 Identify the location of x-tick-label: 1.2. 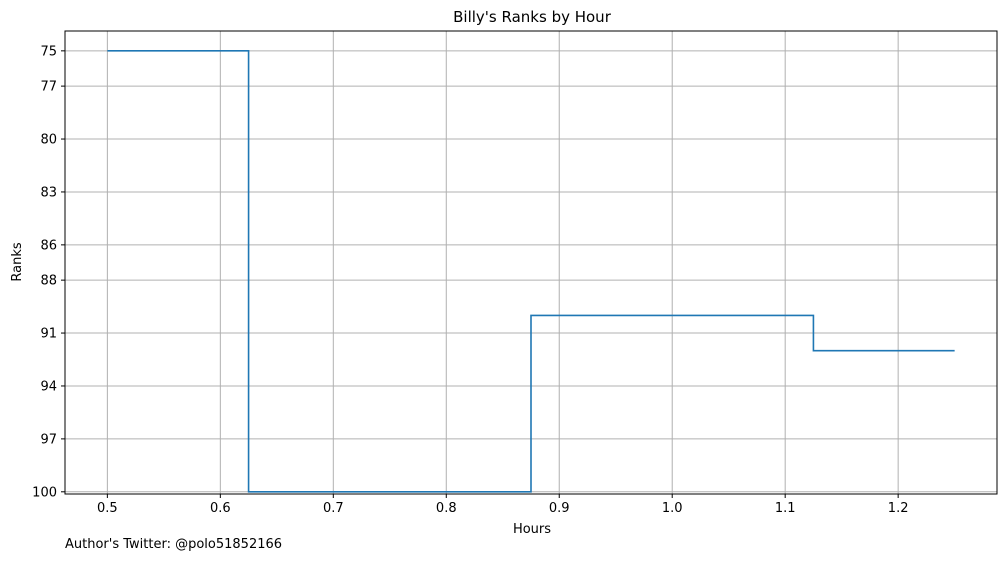
(898, 508).